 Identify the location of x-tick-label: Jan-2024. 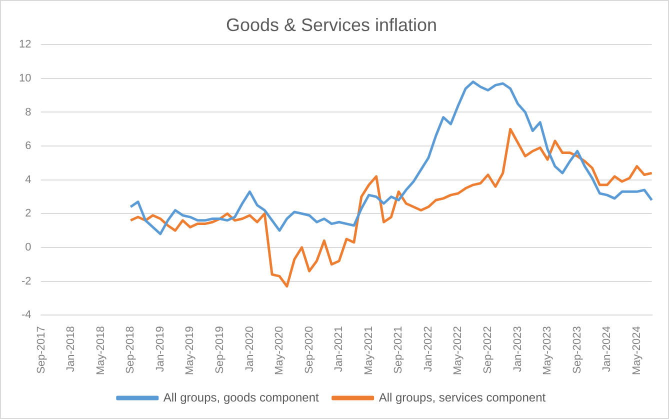
(607, 349).